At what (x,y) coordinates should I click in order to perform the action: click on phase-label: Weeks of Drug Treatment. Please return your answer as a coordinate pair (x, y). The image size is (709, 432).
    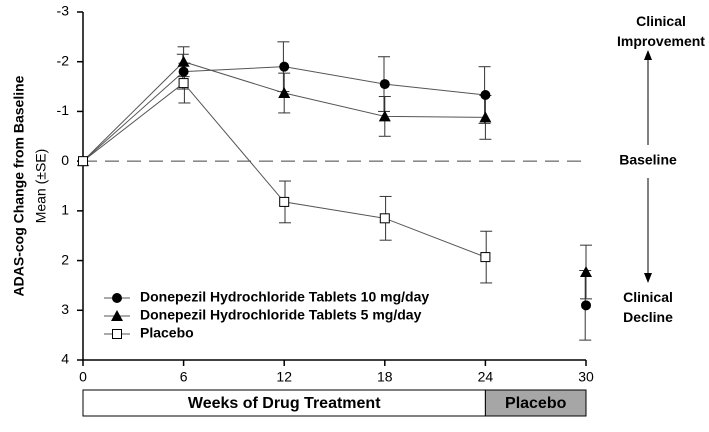
    Looking at the image, I should click on (284, 403).